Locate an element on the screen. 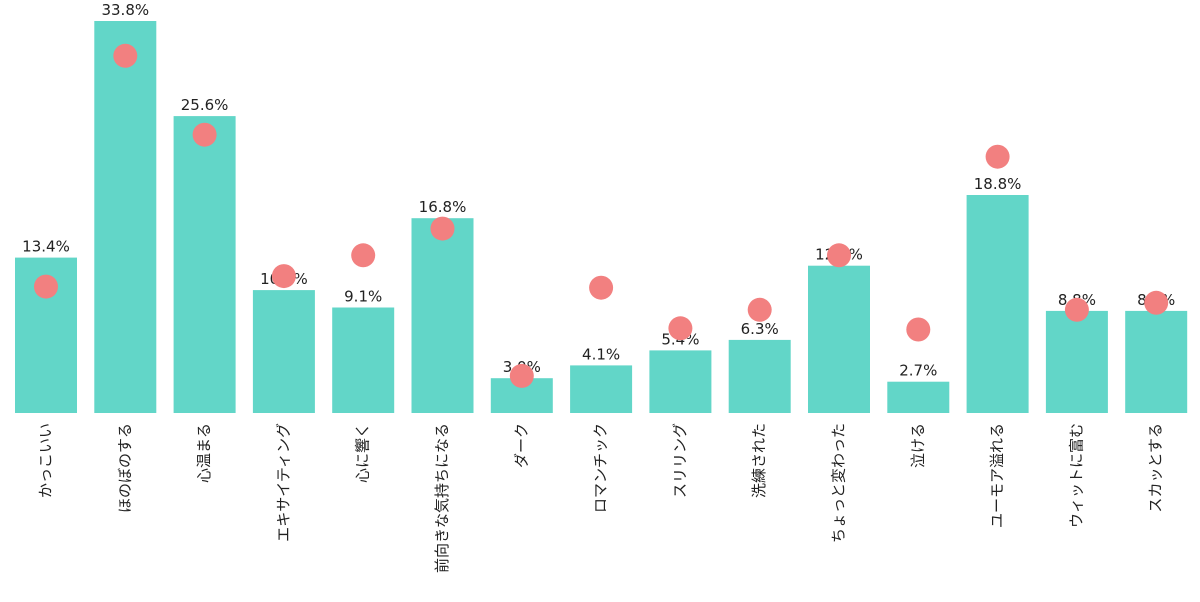 This screenshot has height=602, width=1200. value-label-4: 9.1% is located at coordinates (363, 297).